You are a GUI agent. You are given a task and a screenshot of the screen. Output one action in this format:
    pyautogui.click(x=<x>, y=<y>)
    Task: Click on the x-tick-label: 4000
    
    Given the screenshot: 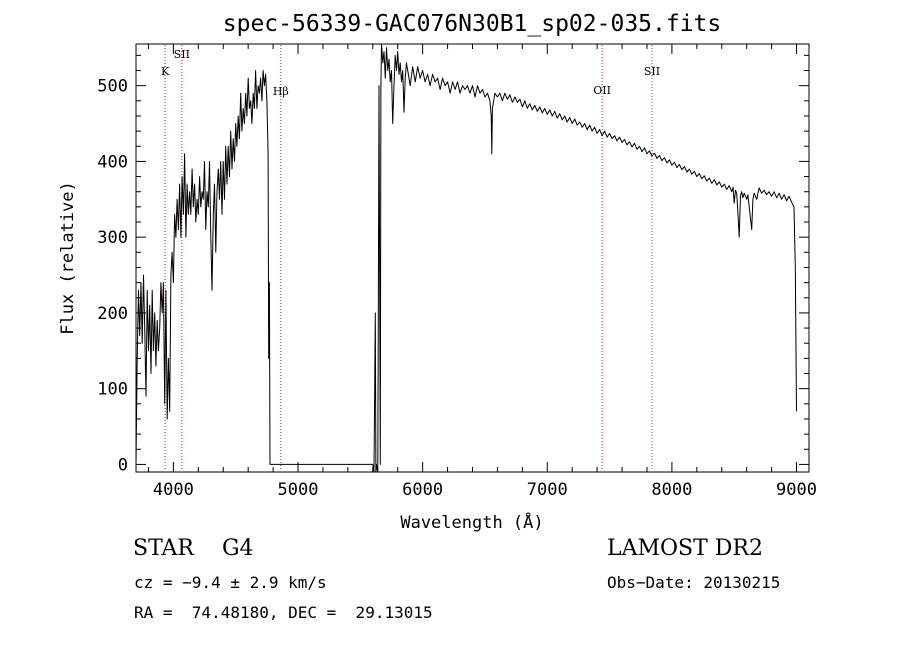 What is the action you would take?
    pyautogui.click(x=173, y=490)
    